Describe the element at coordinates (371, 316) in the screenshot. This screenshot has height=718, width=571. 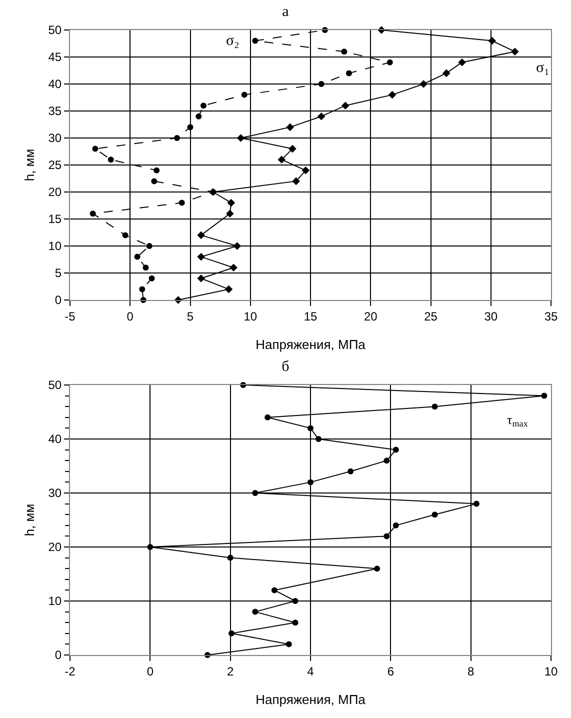
I see `x-tick-label: 20` at that location.